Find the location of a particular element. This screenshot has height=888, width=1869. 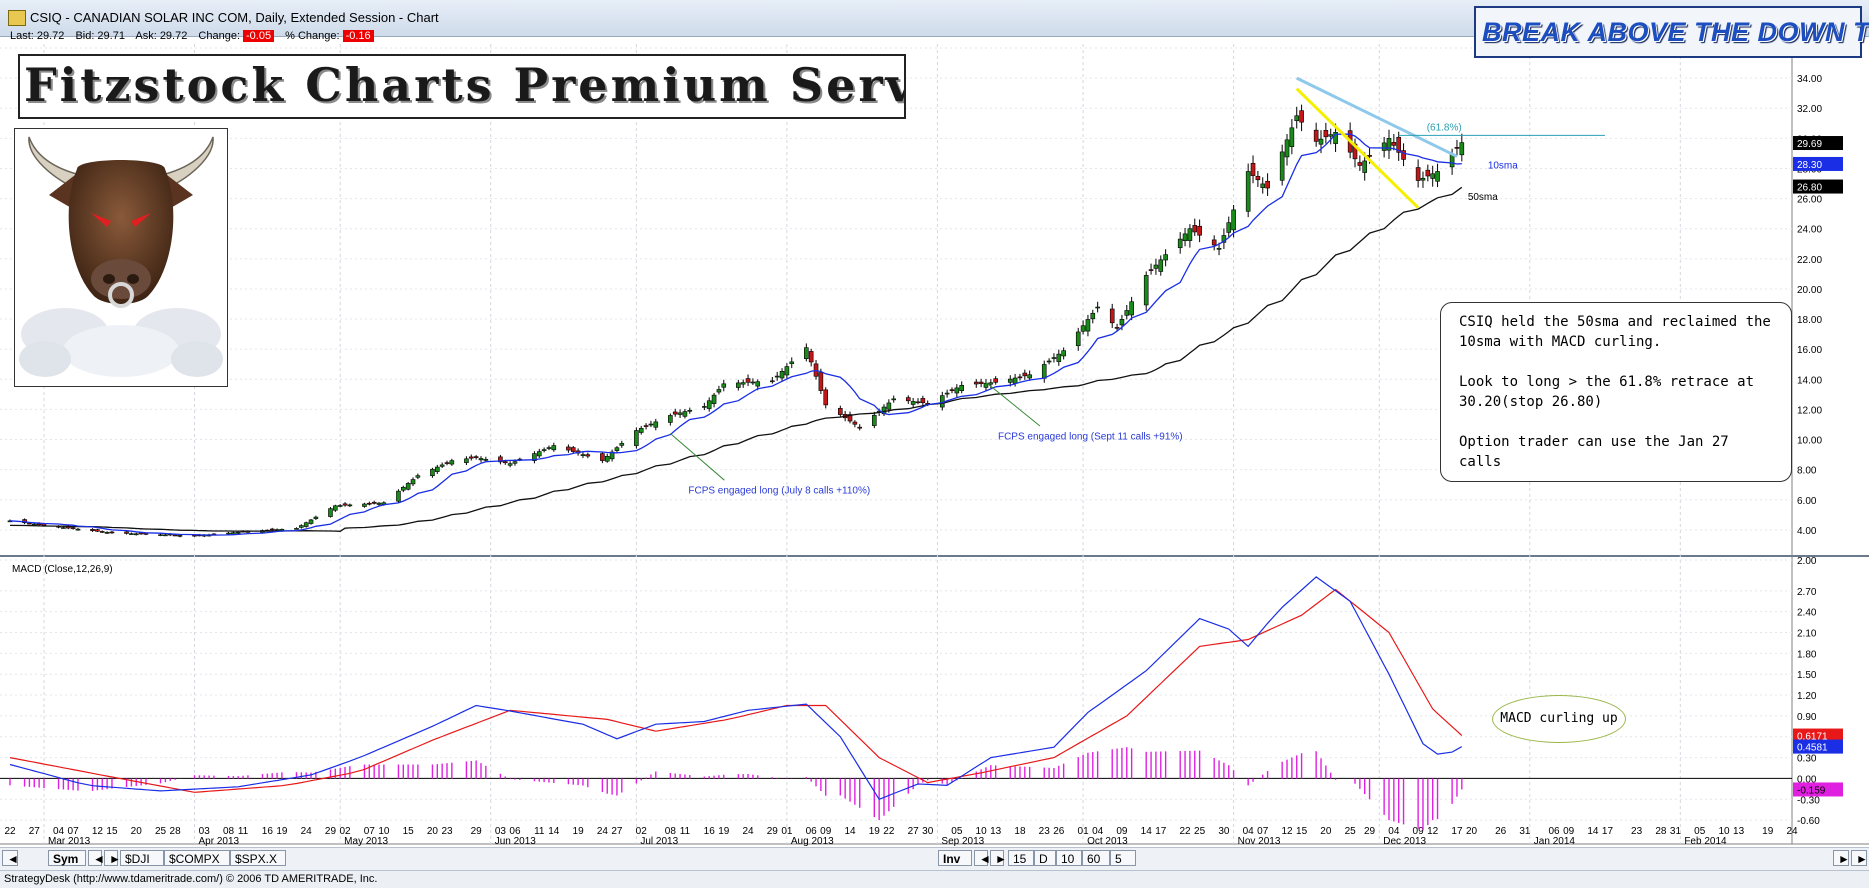

x-day-label: 26 is located at coordinates (1501, 831).